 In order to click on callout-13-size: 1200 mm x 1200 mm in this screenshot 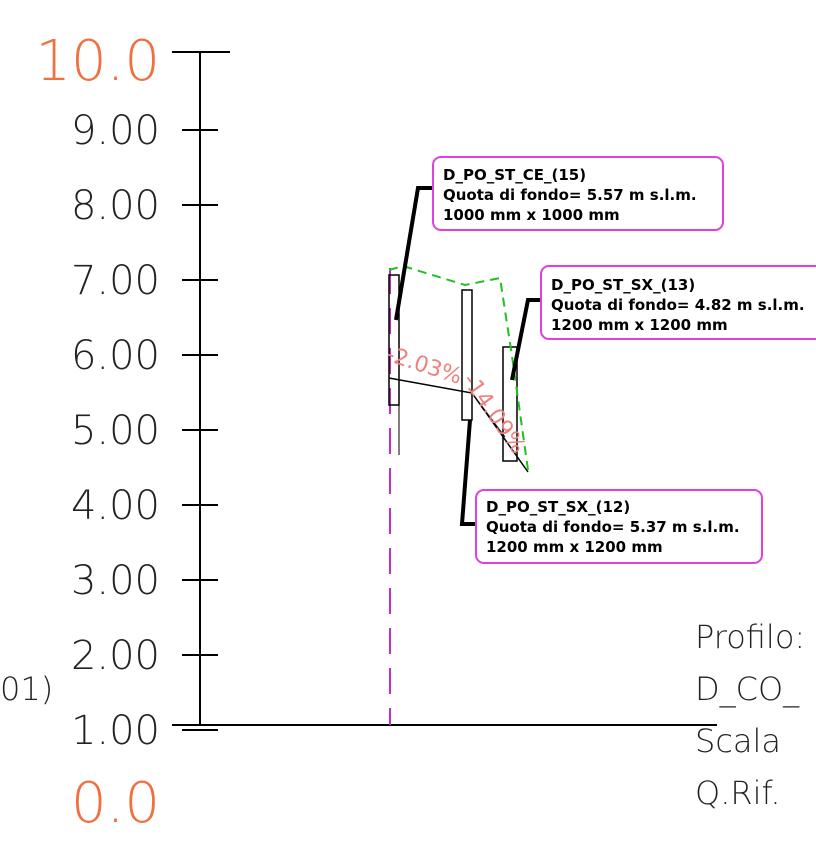, I will do `click(639, 325)`.